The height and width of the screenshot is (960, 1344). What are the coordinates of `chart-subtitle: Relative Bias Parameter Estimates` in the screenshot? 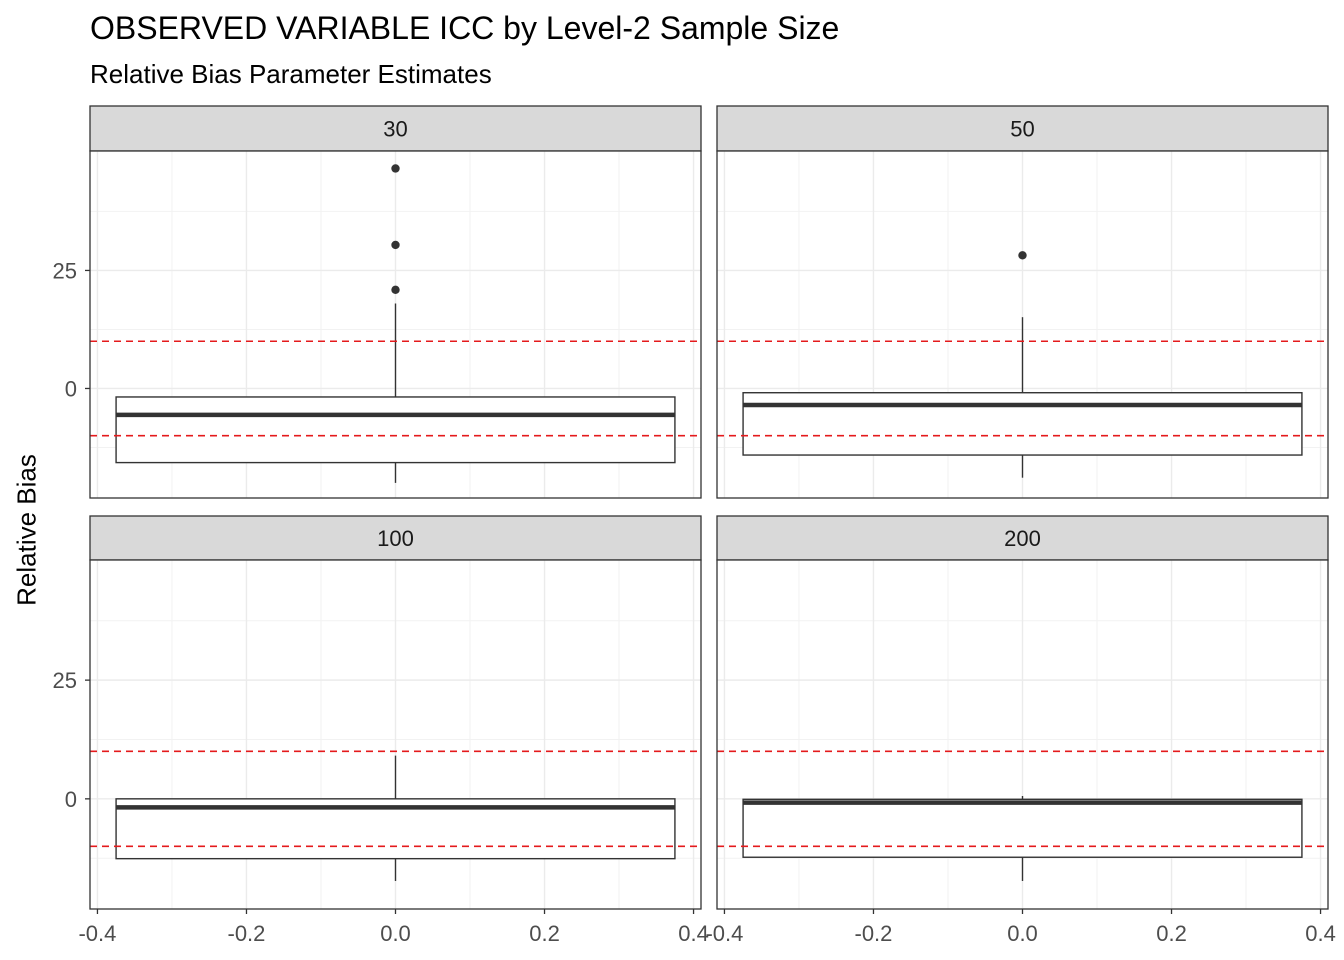 It's located at (291, 74).